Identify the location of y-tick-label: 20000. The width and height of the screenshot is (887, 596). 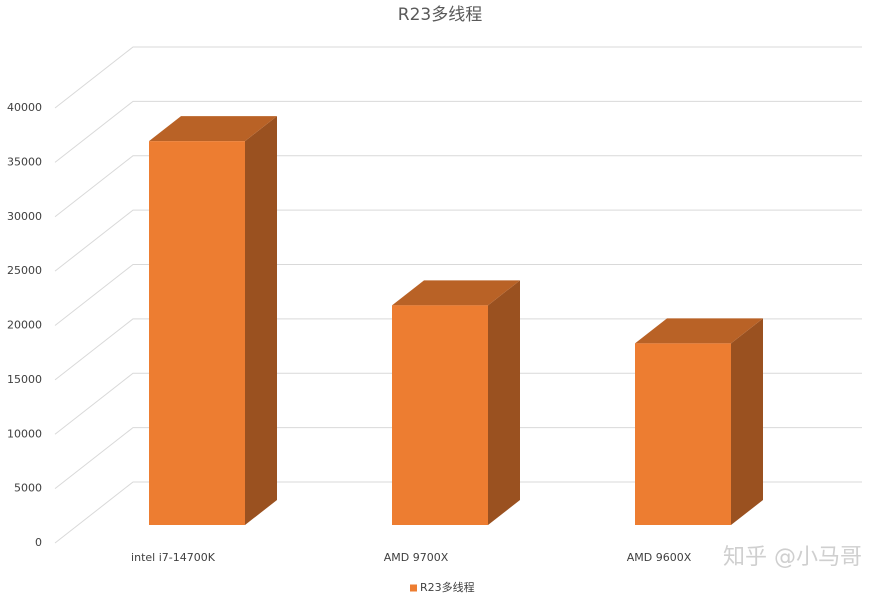
(24, 325).